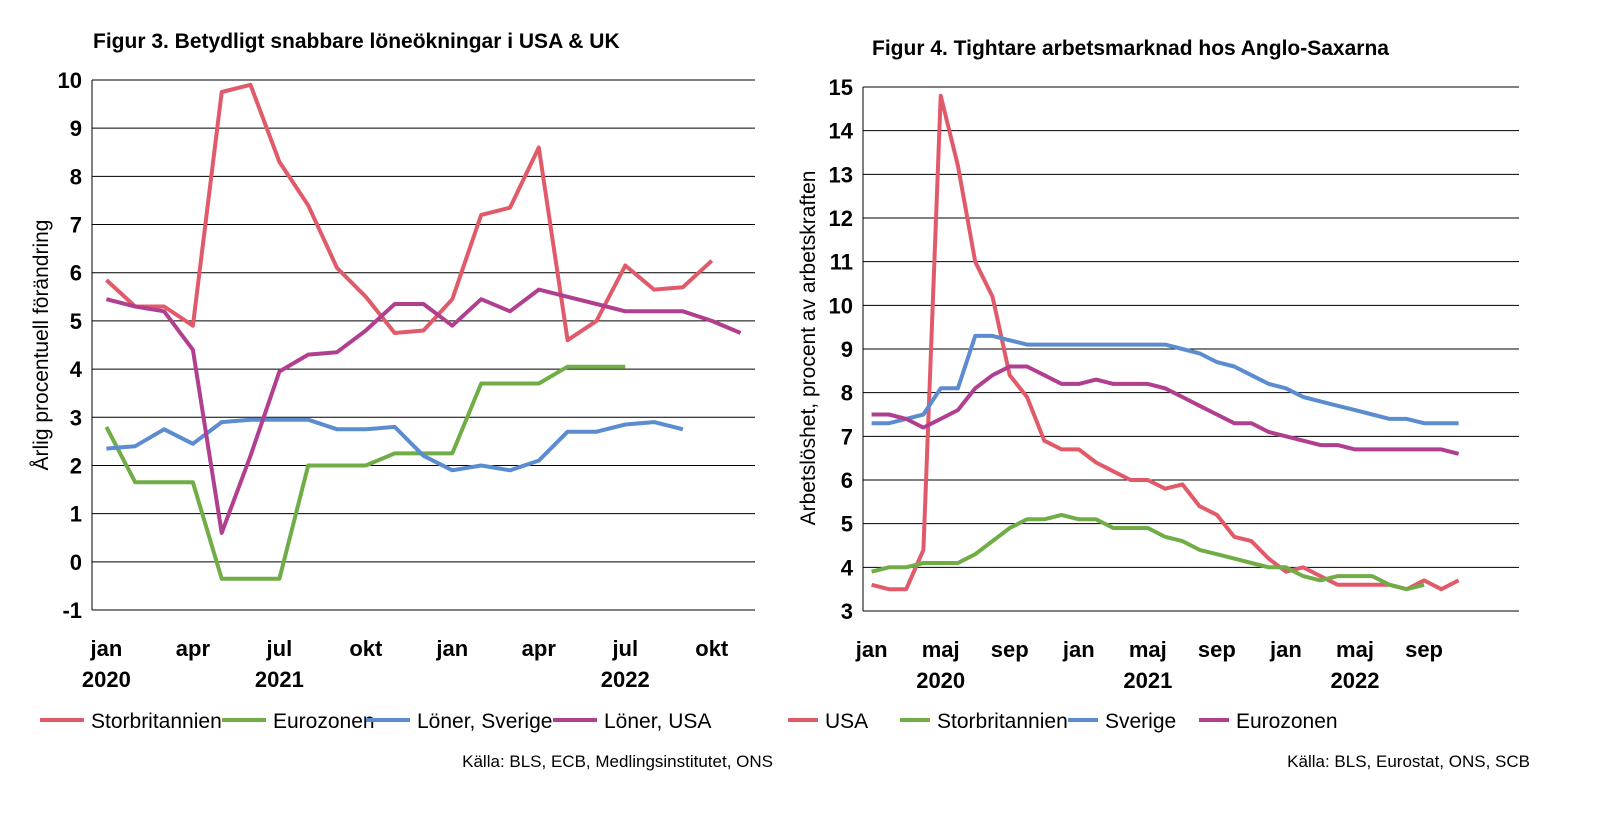 The image size is (1620, 818). What do you see at coordinates (657, 721) in the screenshot?
I see `legend-label: Löner, USA` at bounding box center [657, 721].